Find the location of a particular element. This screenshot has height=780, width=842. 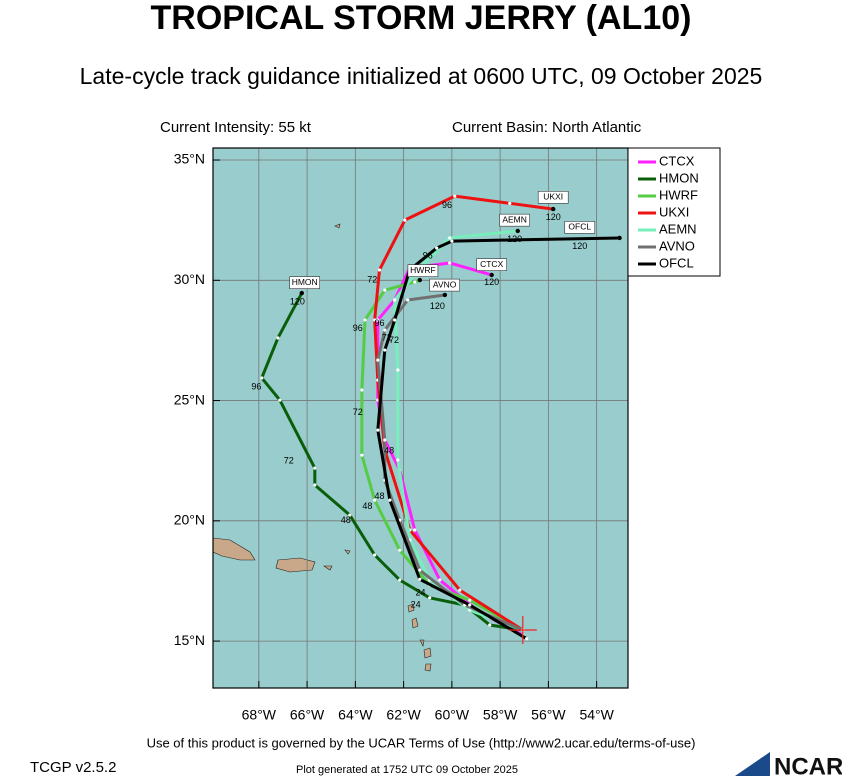

model-label: HMON is located at coordinates (305, 282).